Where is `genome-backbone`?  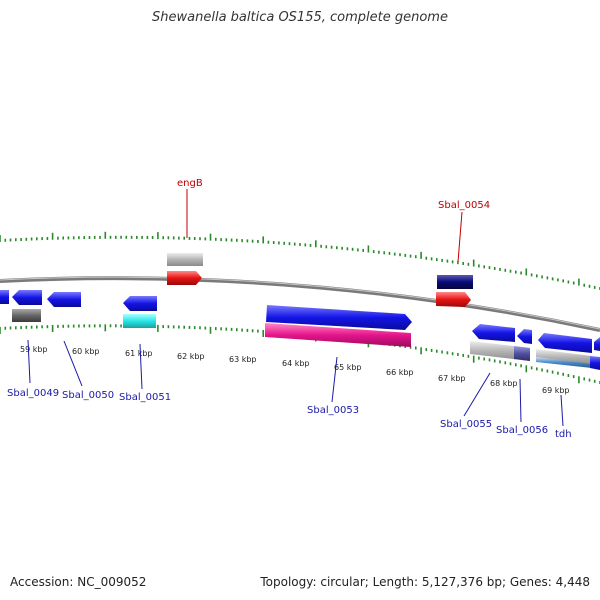 genome-backbone is located at coordinates (300, 304).